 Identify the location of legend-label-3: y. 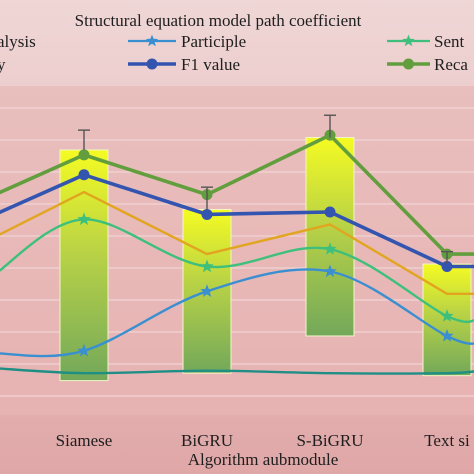
(3, 64).